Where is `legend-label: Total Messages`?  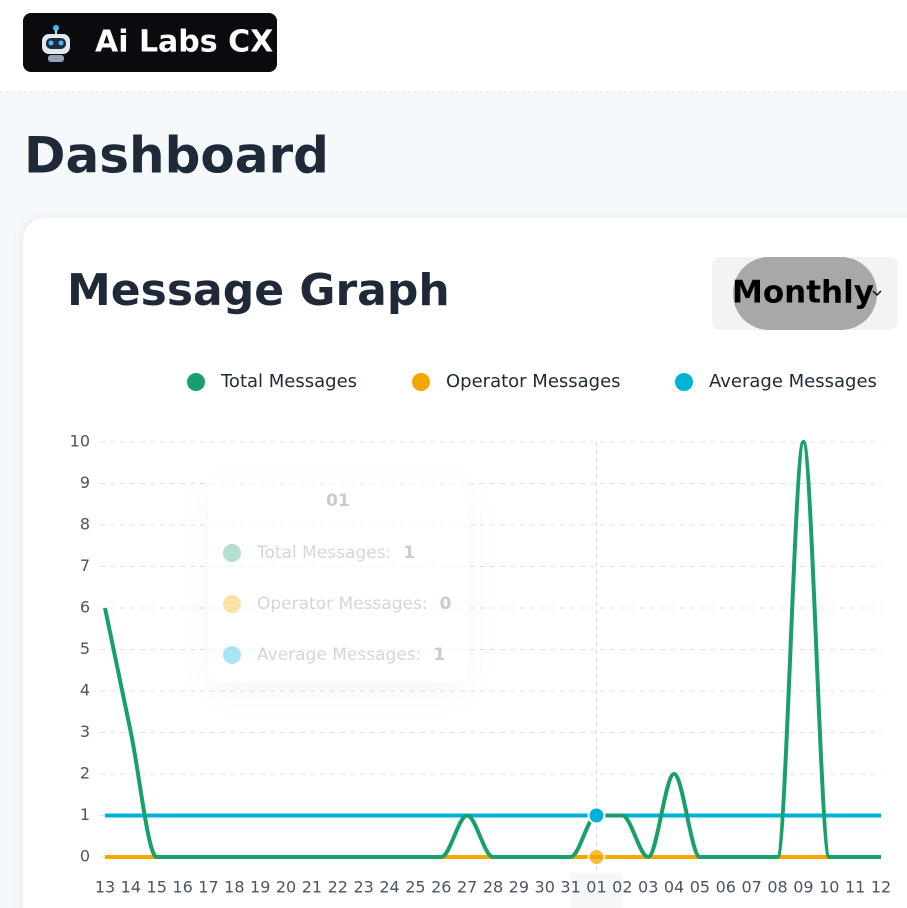
legend-label: Total Messages is located at coordinates (288, 381).